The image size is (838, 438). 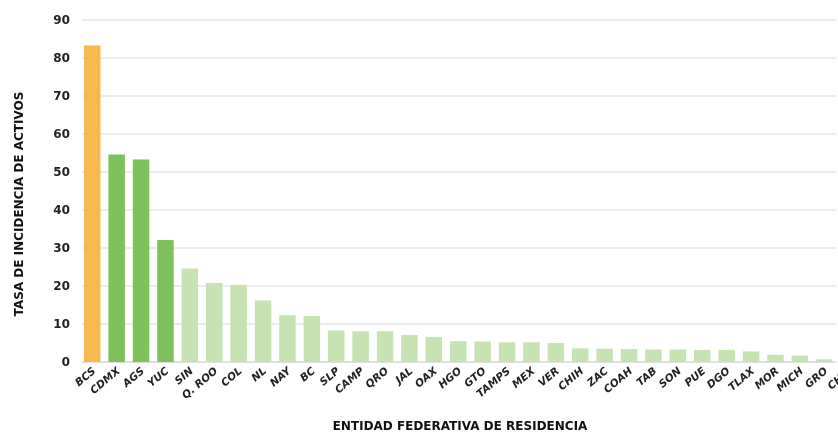 What do you see at coordinates (670, 378) in the screenshot?
I see `x-tick-label: SON` at bounding box center [670, 378].